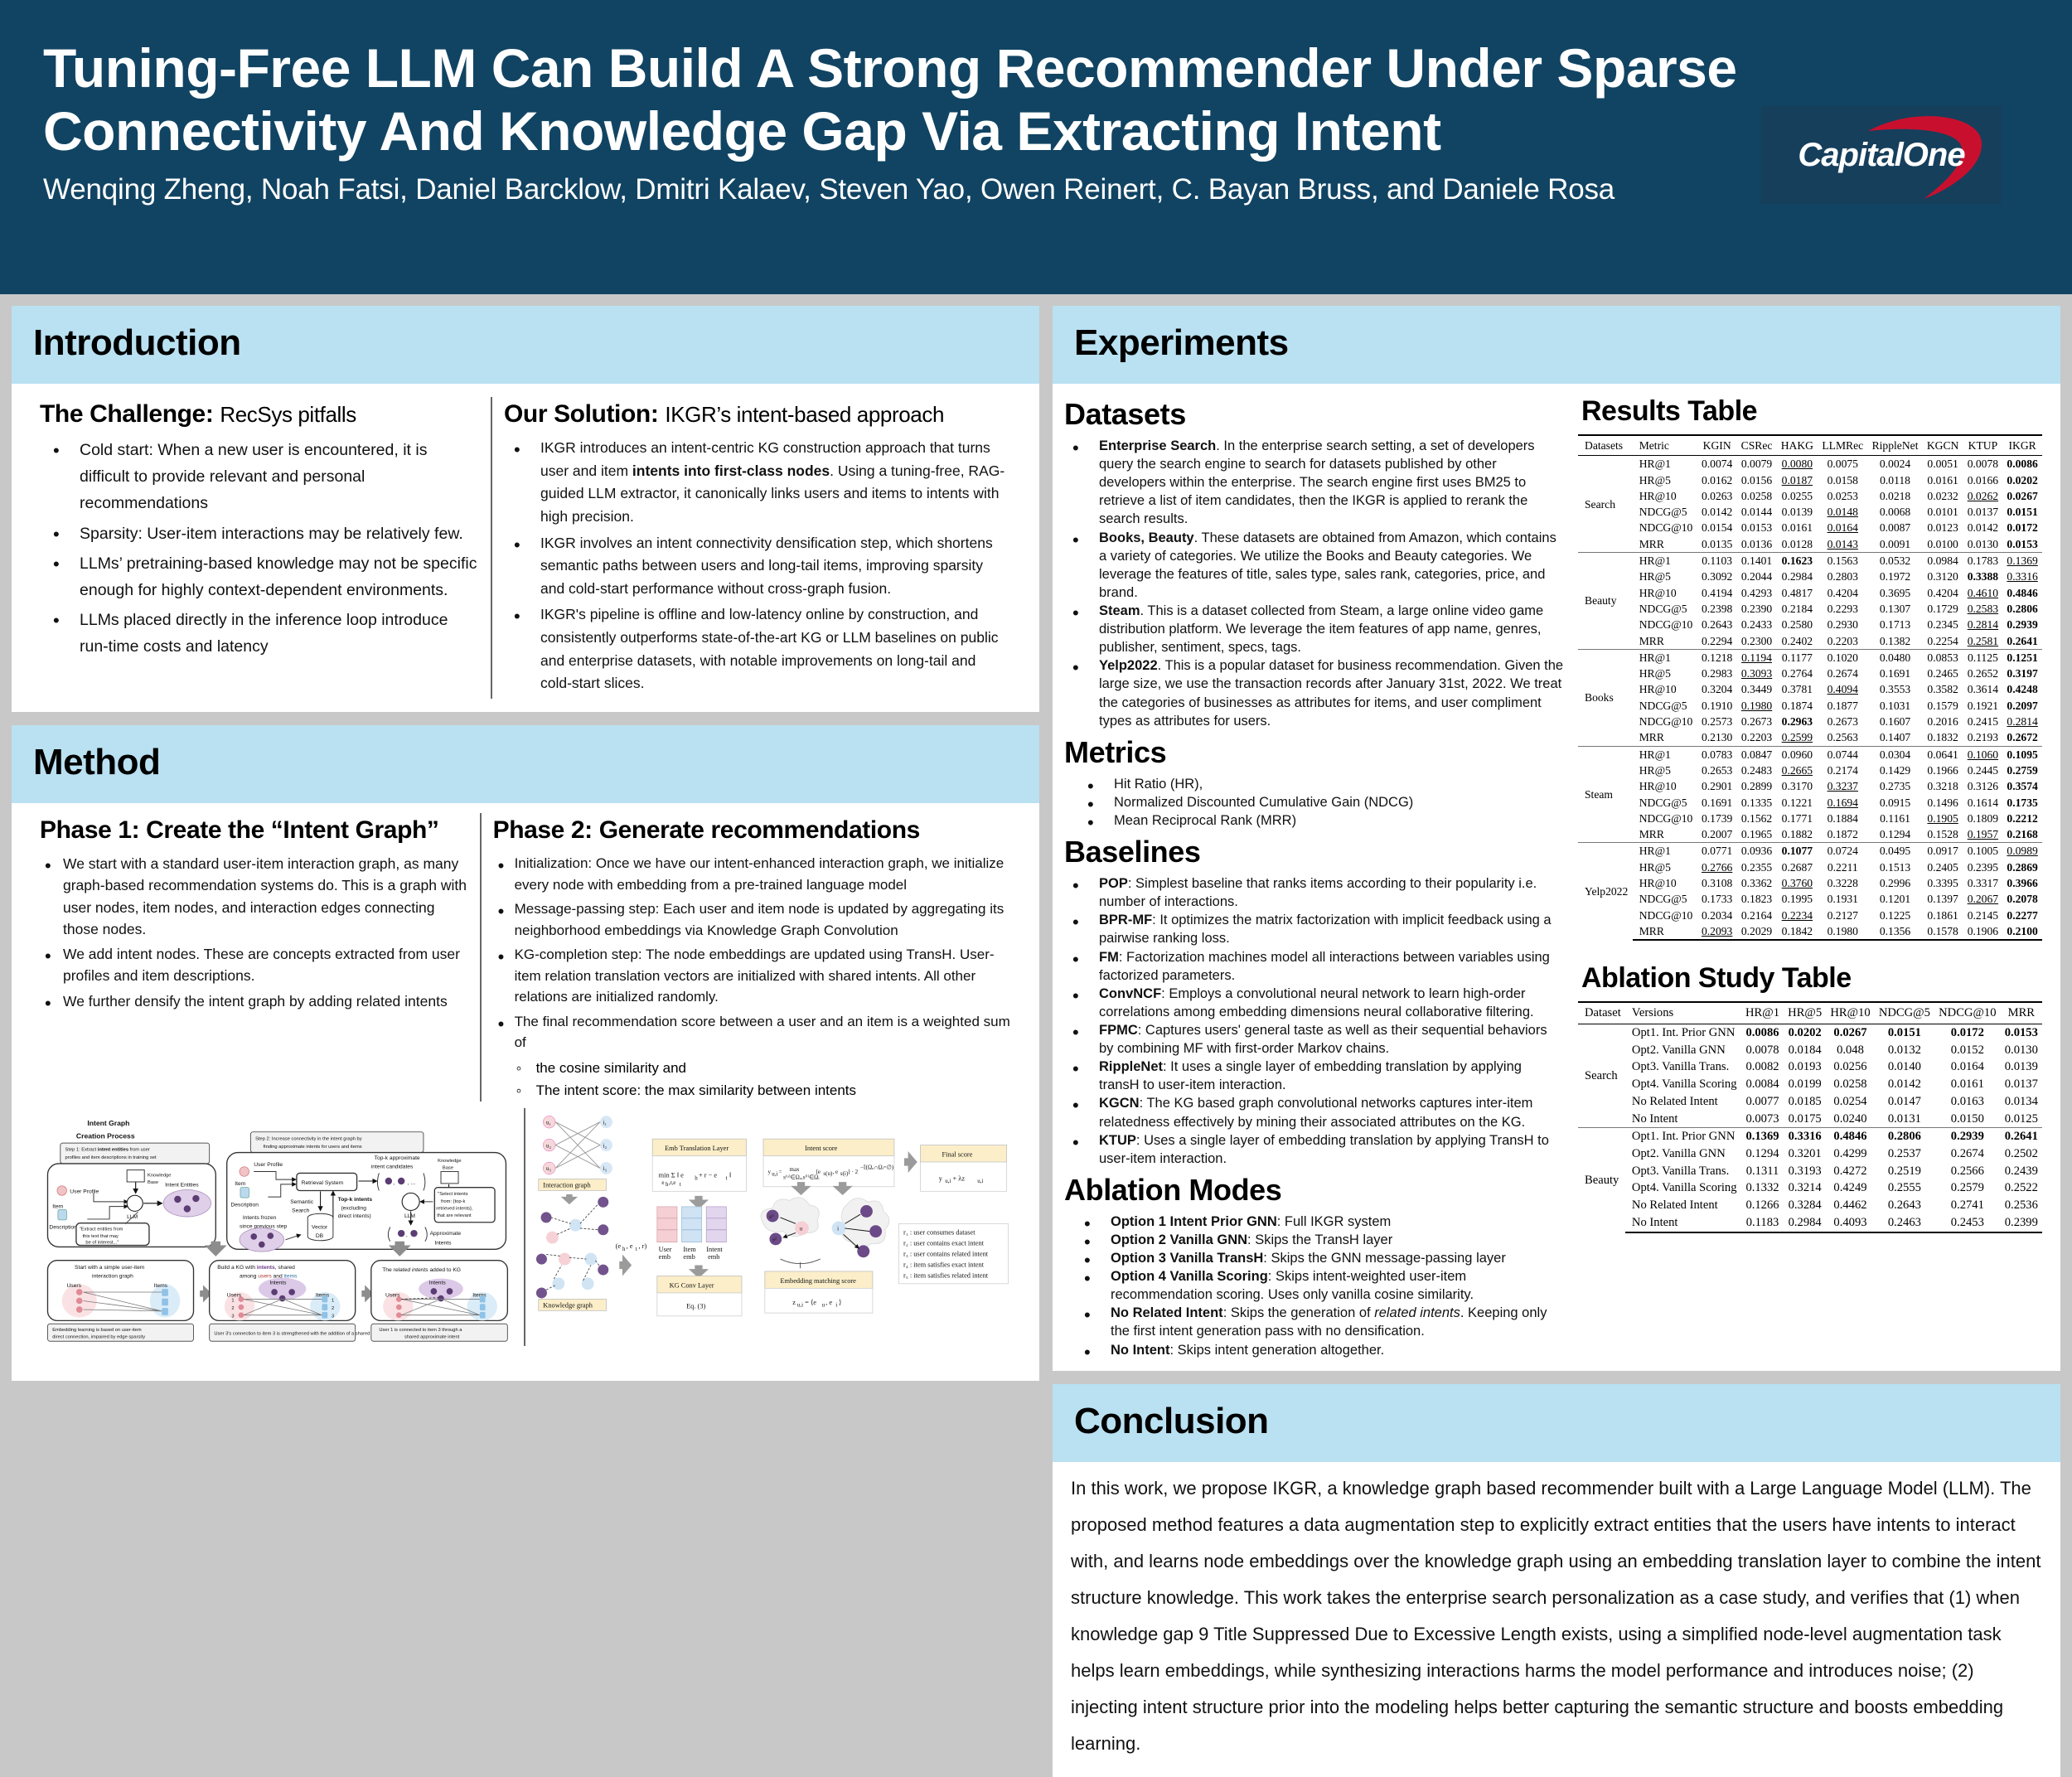 The width and height of the screenshot is (2072, 1777). Describe the element at coordinates (1983, 915) in the screenshot. I see `value-cell: 0.2145` at that location.